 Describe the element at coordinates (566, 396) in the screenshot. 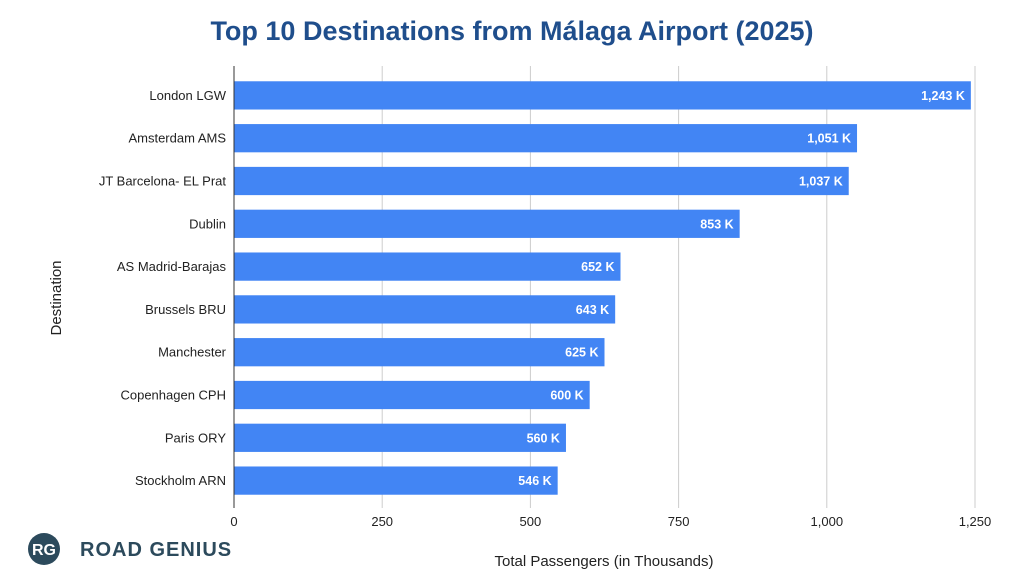

I see `bar-value-label: 600 K` at that location.